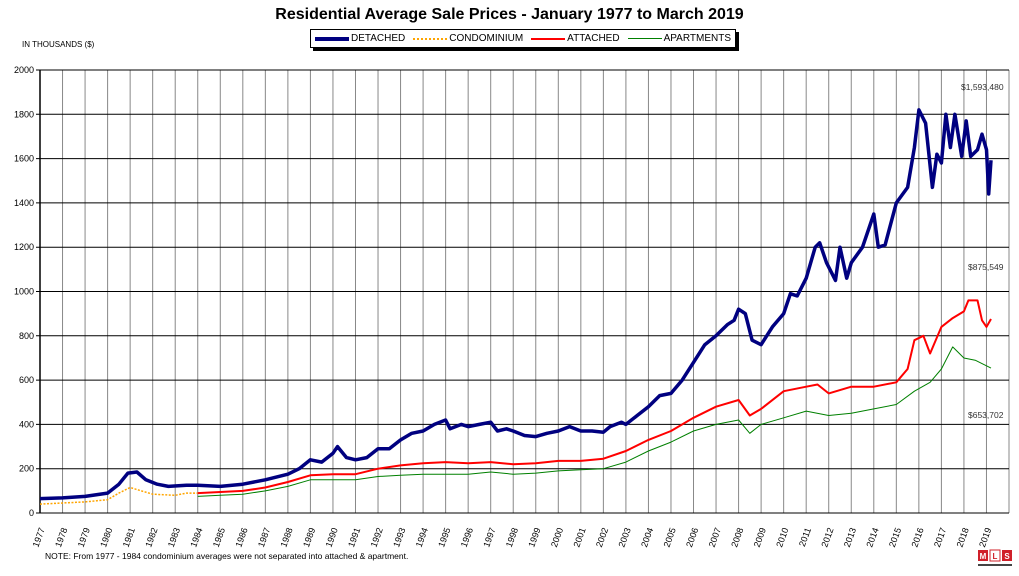 This screenshot has width=1019, height=576. Describe the element at coordinates (399, 537) in the screenshot. I see `x-tick-label: 1993` at that location.